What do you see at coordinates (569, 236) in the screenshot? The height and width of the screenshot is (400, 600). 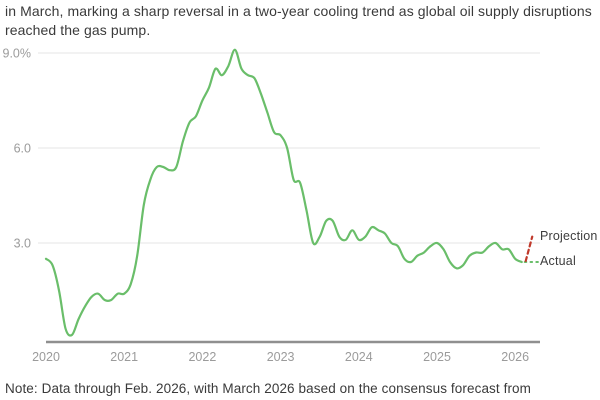 I see `projection-series-label: Projection` at bounding box center [569, 236].